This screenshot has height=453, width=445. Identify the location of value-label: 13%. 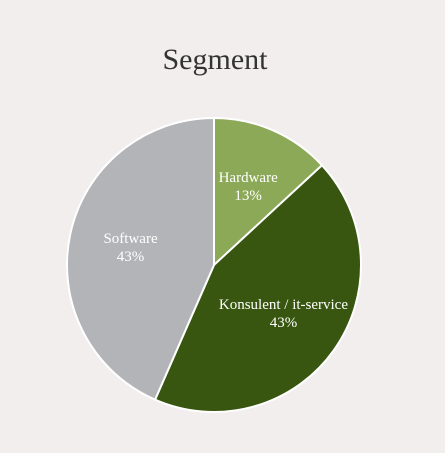
(248, 195).